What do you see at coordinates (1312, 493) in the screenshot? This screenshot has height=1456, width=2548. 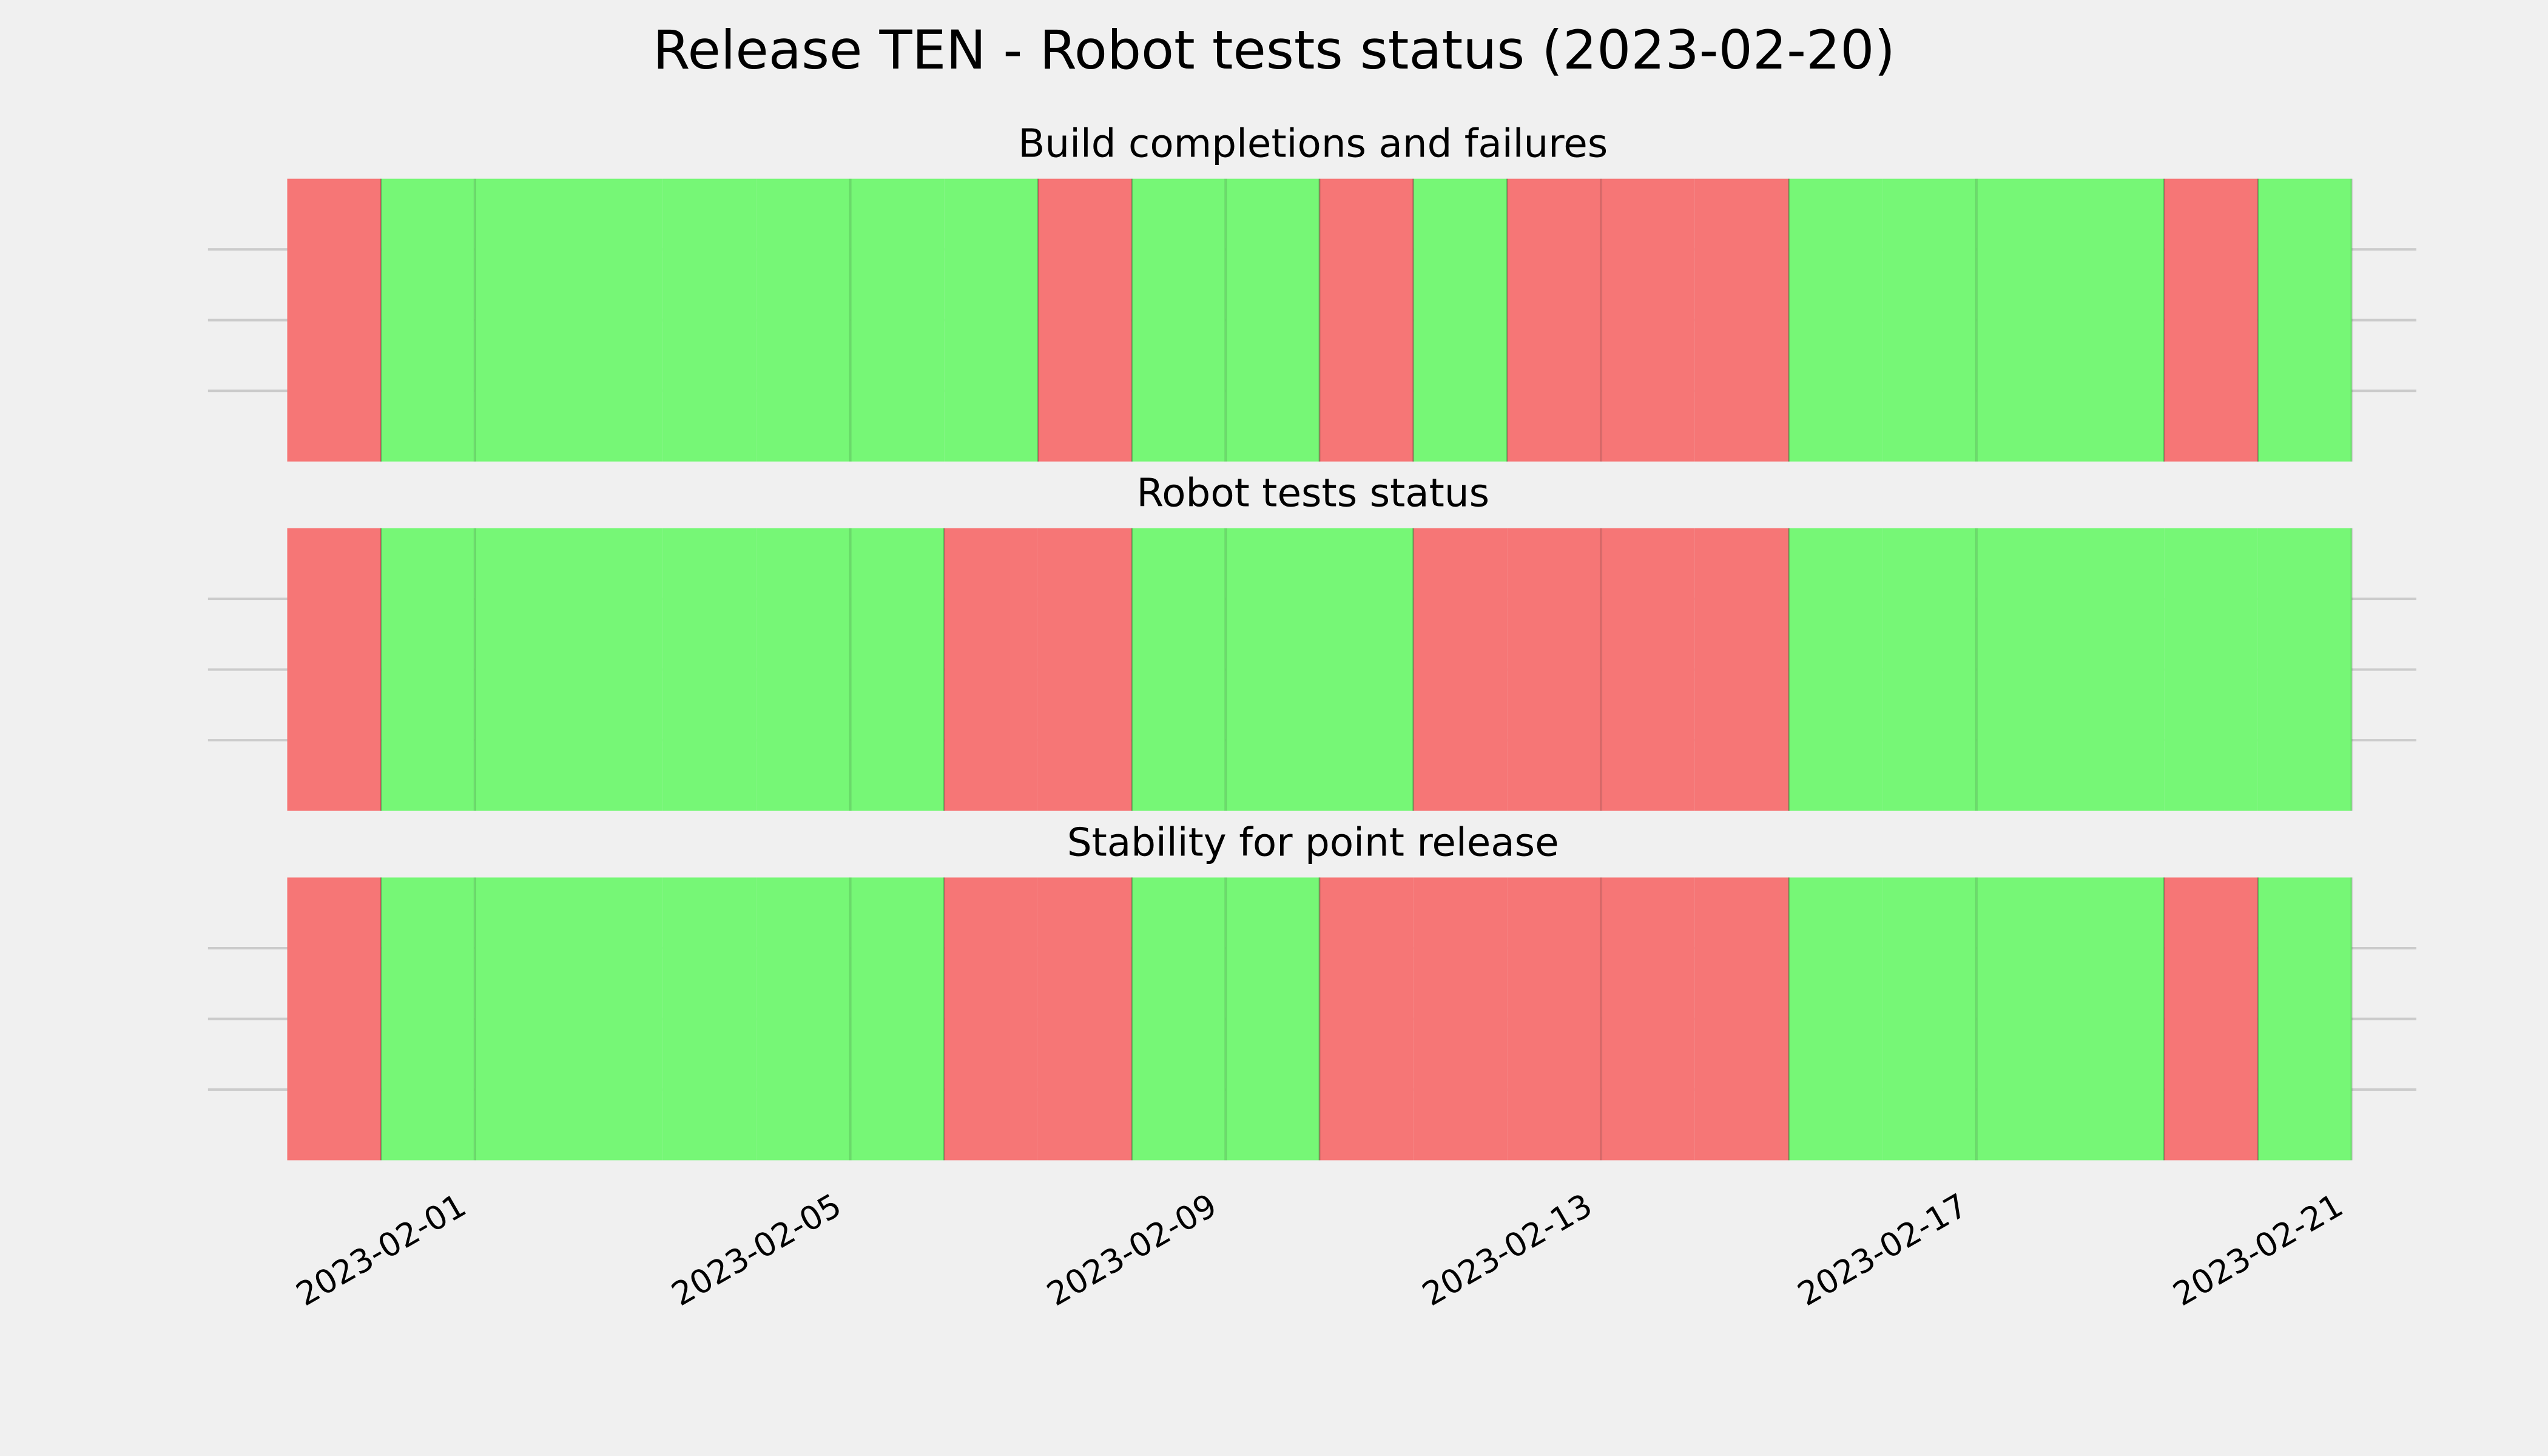 I see `subplot-title: Robot tests status` at bounding box center [1312, 493].